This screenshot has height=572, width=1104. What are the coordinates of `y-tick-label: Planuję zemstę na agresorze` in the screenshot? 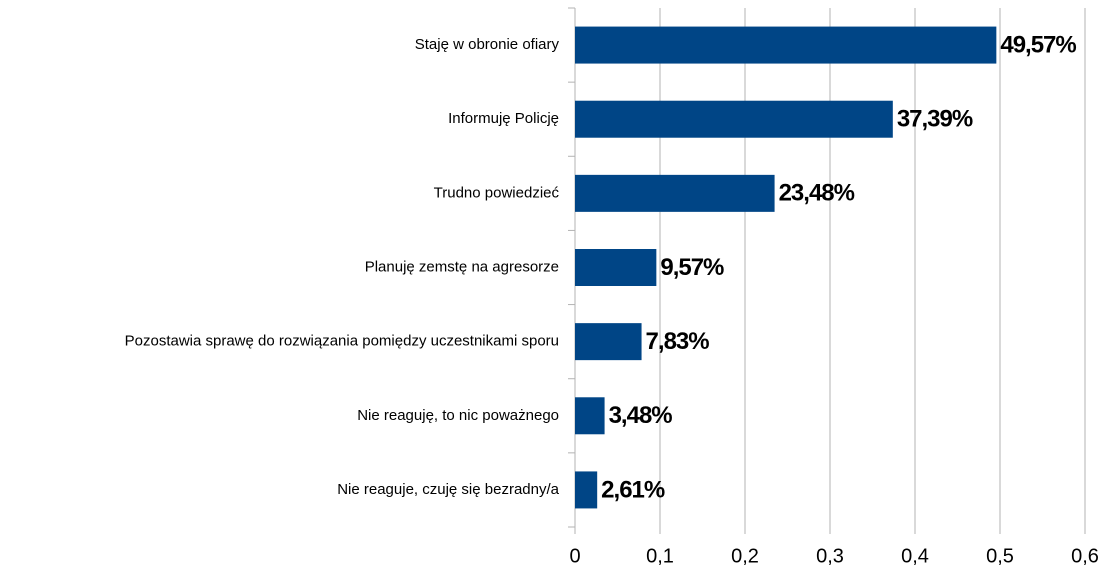 It's located at (462, 266).